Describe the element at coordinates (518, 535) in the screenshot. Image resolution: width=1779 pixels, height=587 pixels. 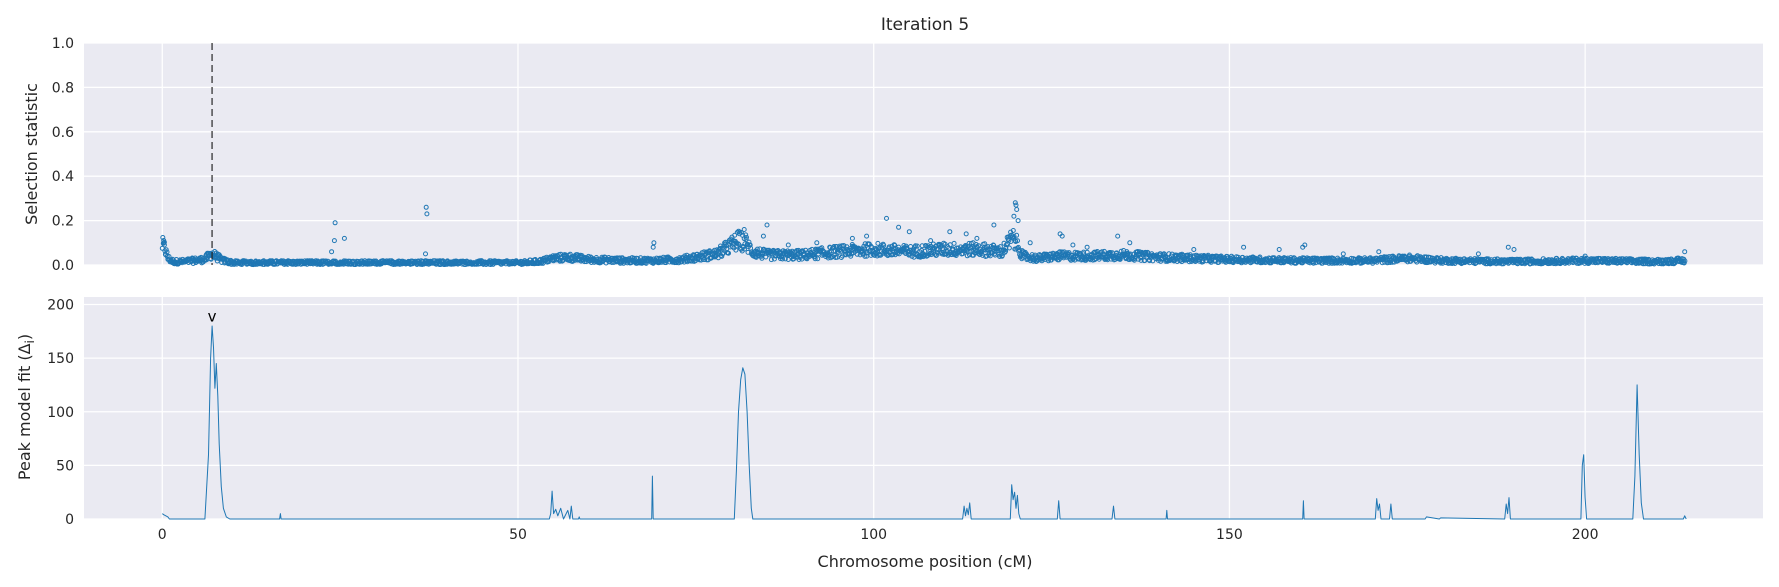
I see `x-tick-label: 50` at that location.